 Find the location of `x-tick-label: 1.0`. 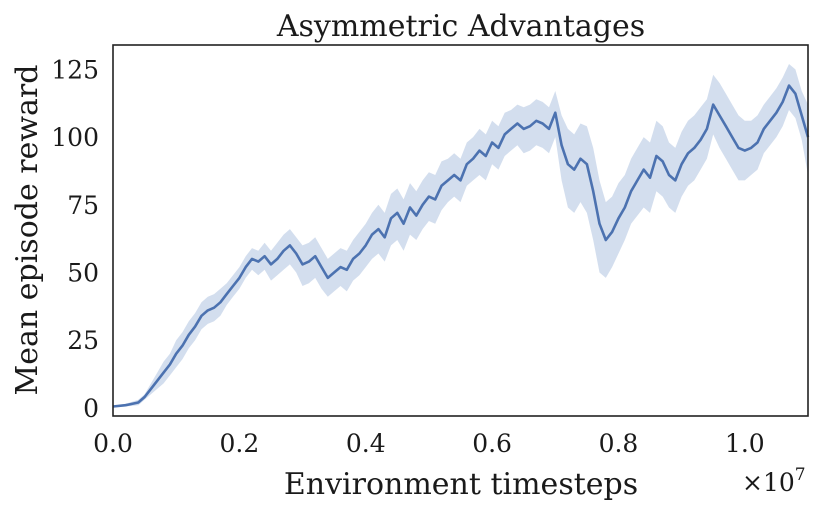

x-tick-label: 1.0 is located at coordinates (745, 443).